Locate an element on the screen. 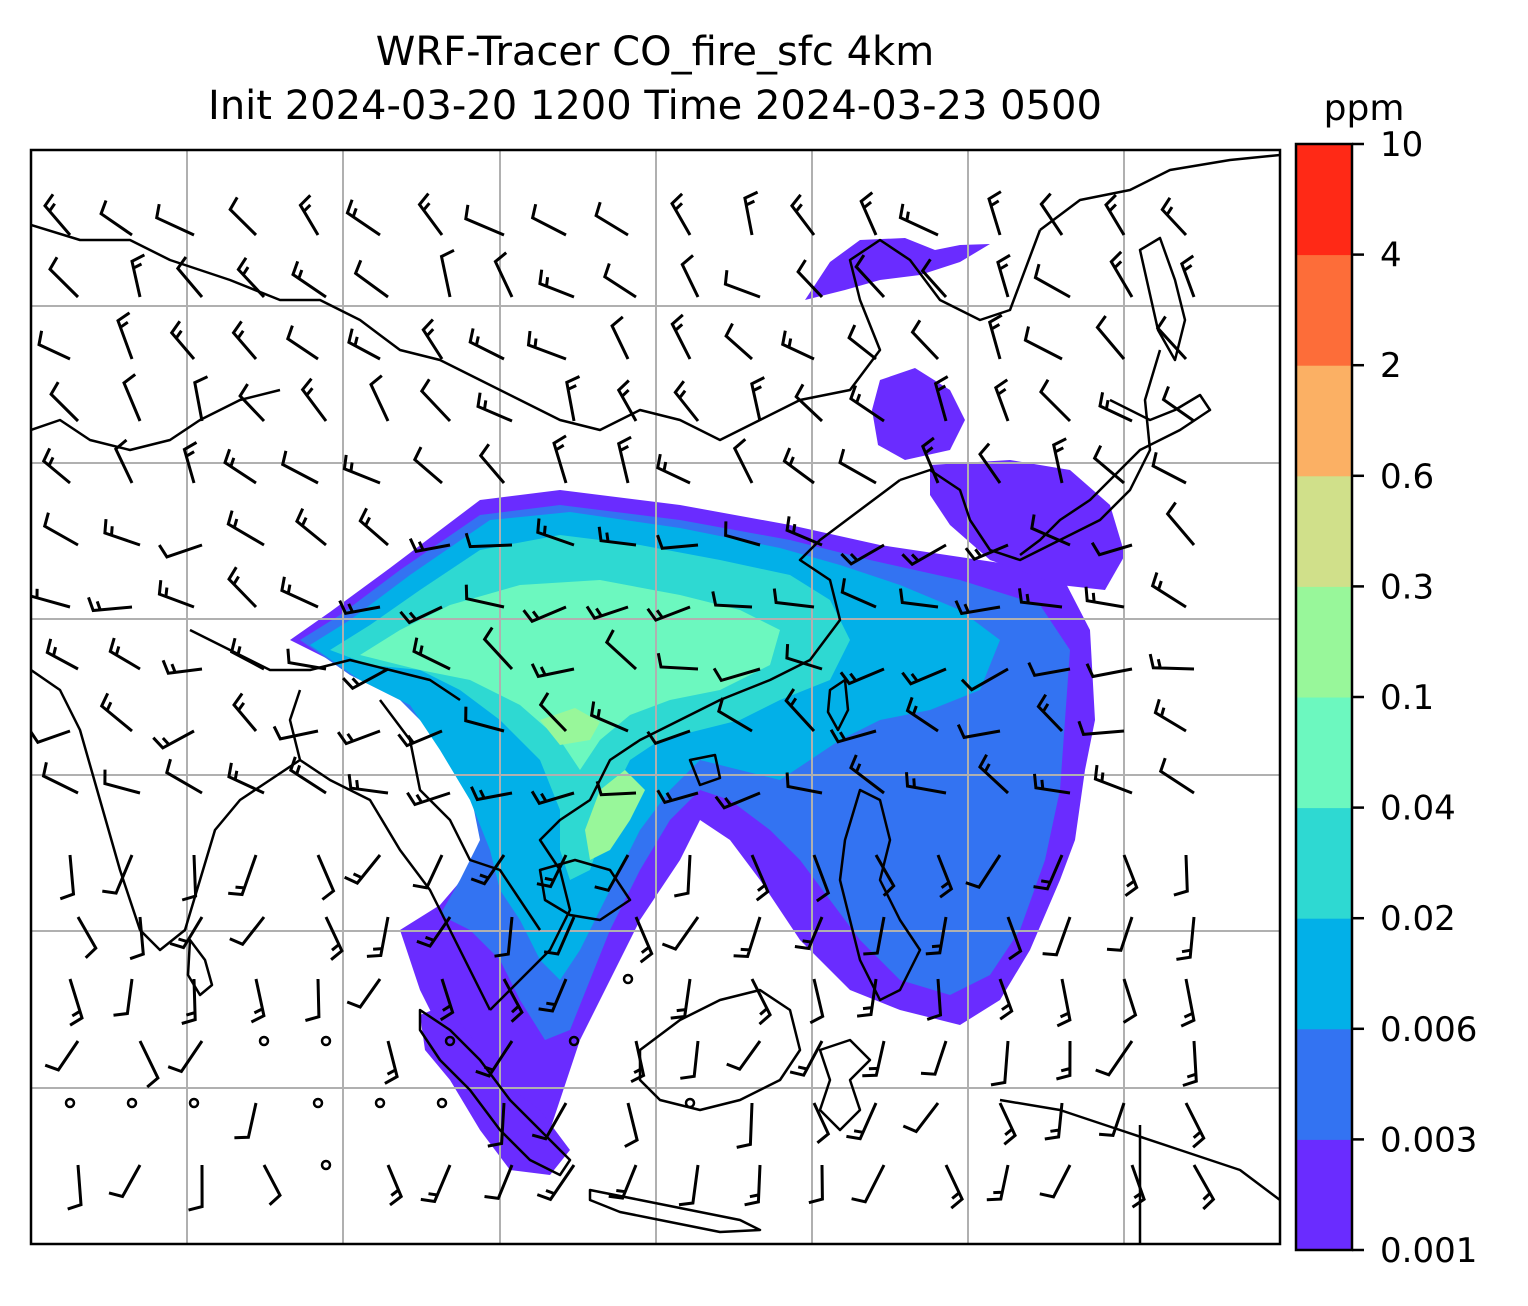  central-asia-borders is located at coordinates (156, 420).